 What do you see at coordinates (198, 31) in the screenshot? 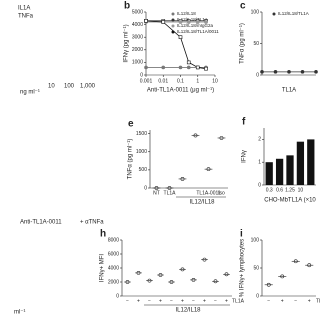
I see `legend-label: IL12/IL18/TL1A/0011` at bounding box center [198, 31].